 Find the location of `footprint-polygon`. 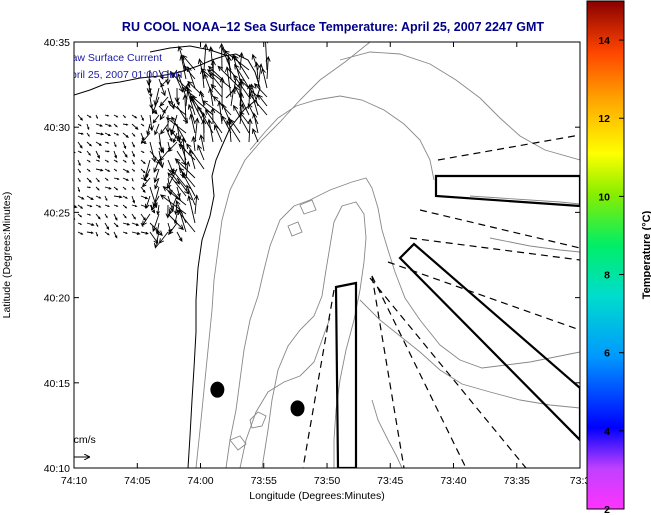

footprint-polygon is located at coordinates (507, 191).